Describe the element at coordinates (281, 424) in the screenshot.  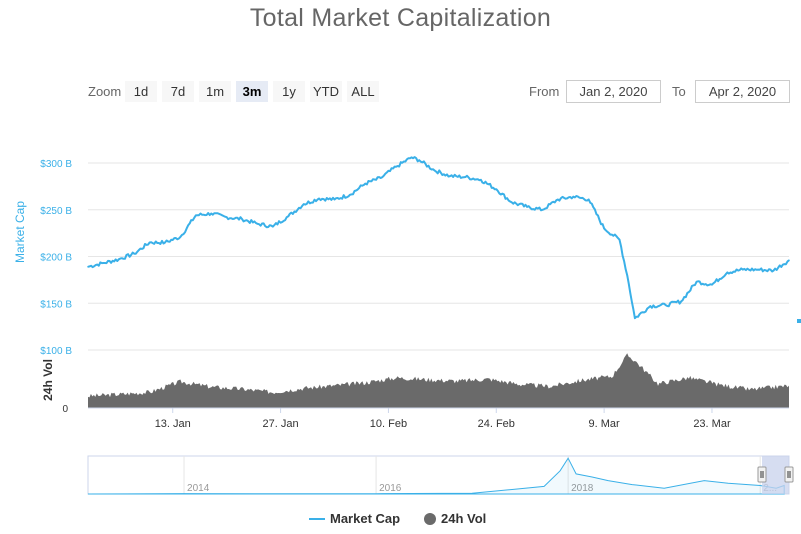
I see `x-tick-label: 27. Jan` at that location.